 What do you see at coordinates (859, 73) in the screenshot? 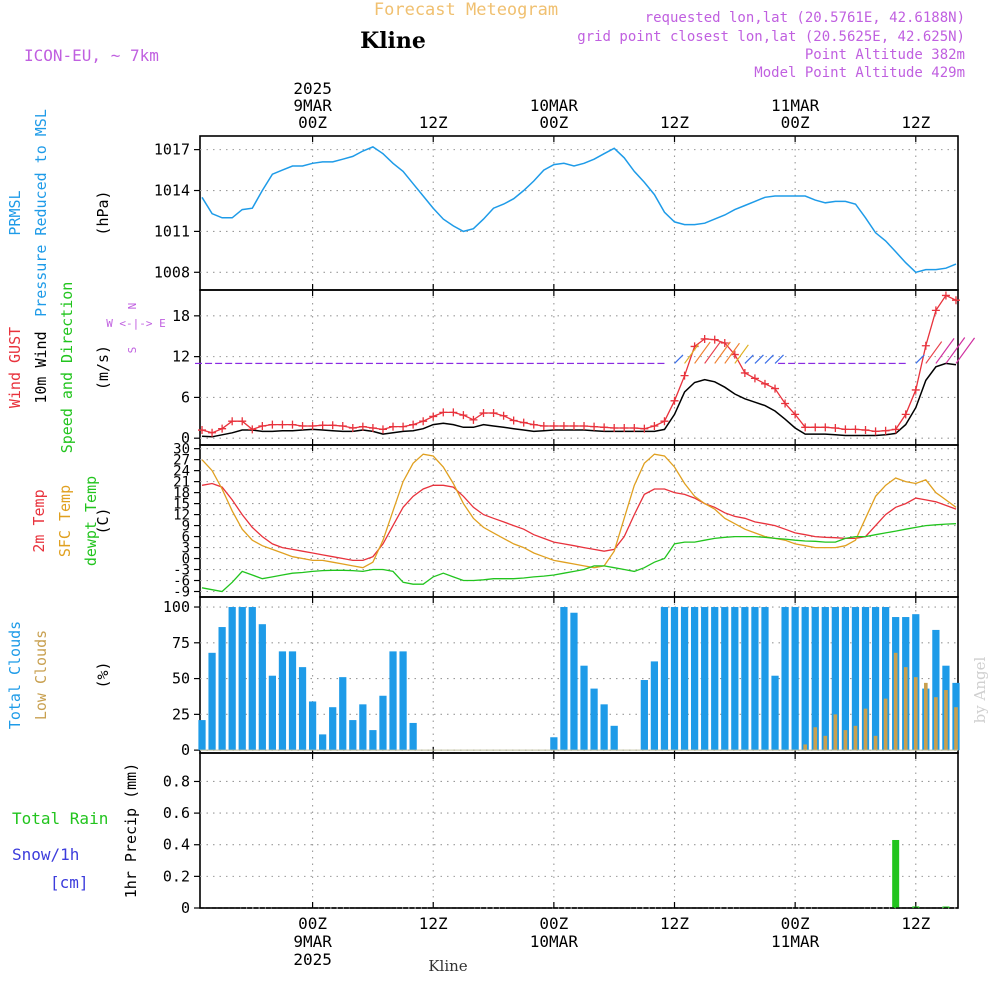
I see `info-model-altitude: Model Point Altitude 429m` at bounding box center [859, 73].